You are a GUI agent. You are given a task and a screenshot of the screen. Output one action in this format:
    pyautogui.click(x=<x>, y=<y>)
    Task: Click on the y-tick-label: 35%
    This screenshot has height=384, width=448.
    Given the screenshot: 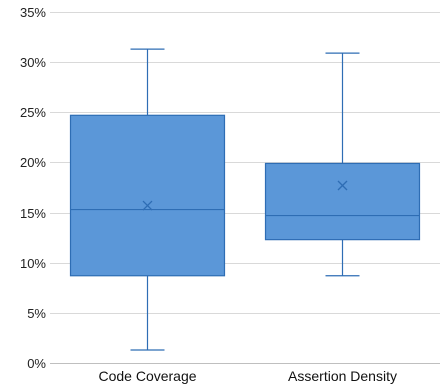 What is the action you would take?
    pyautogui.click(x=33, y=12)
    